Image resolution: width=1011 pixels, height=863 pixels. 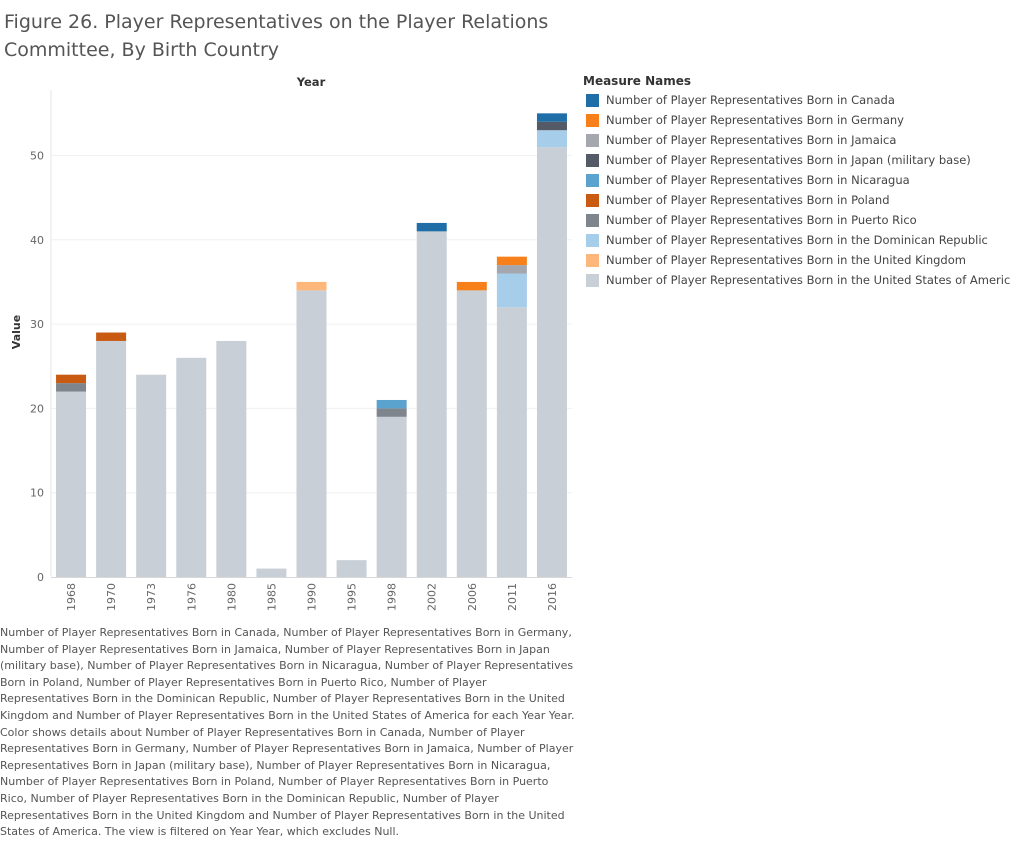 What do you see at coordinates (37, 240) in the screenshot?
I see `y-tick-label: 40` at bounding box center [37, 240].